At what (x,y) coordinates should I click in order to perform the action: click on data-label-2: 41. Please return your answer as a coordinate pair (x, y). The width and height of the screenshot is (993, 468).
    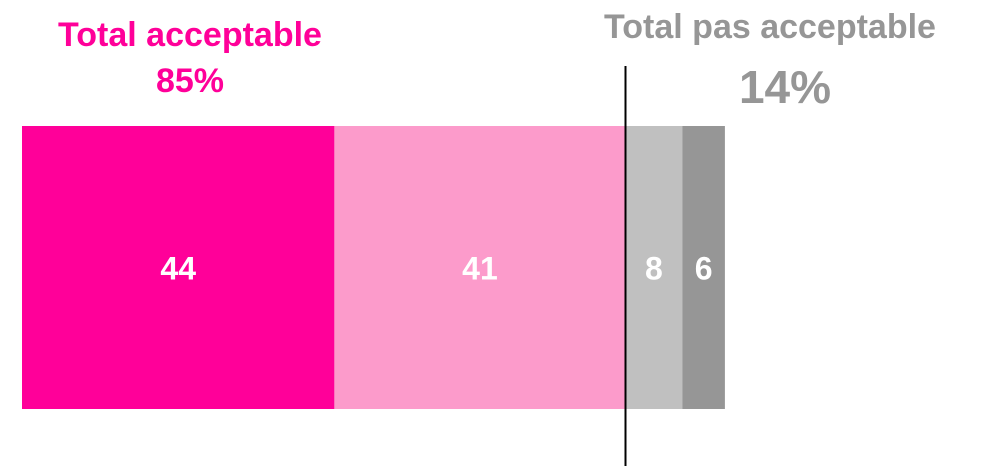
    Looking at the image, I should click on (480, 269).